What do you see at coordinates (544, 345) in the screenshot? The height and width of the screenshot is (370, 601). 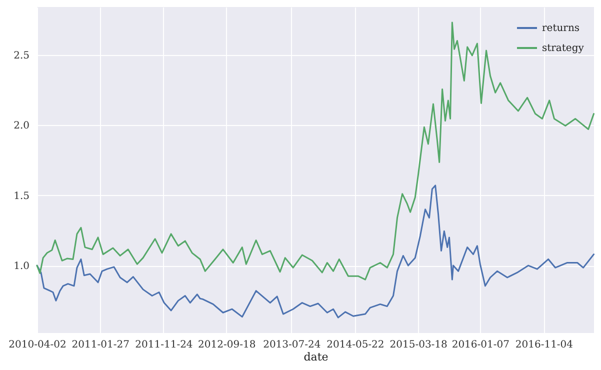 I see `x-tick-label: 2016-11-04` at bounding box center [544, 345].